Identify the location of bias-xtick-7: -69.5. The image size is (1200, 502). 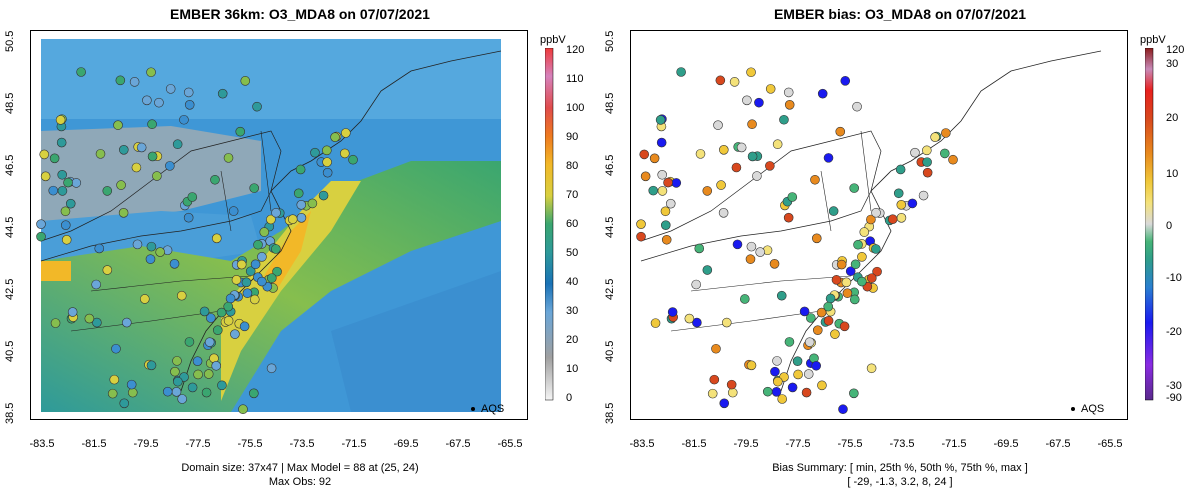
(1006, 444).